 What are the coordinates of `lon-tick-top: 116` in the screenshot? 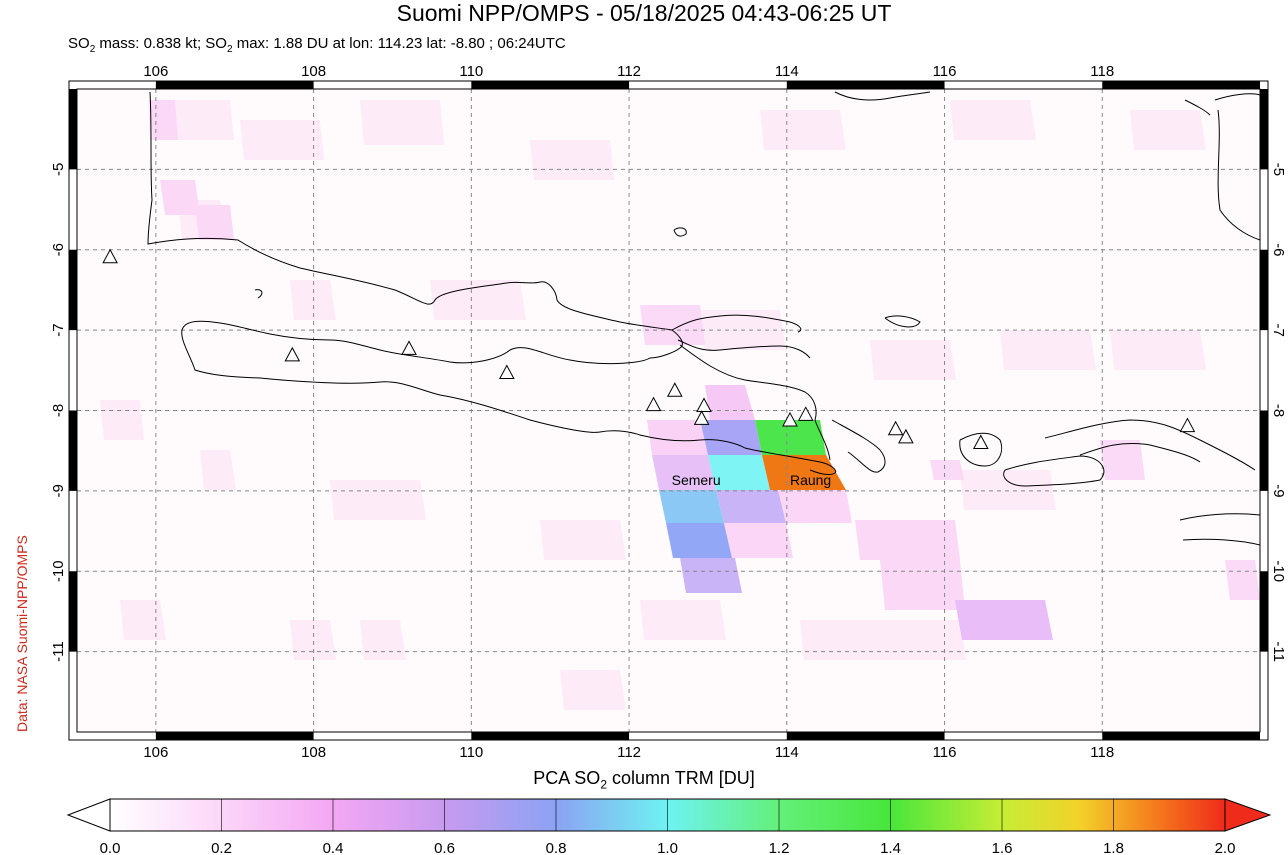 It's located at (945, 71).